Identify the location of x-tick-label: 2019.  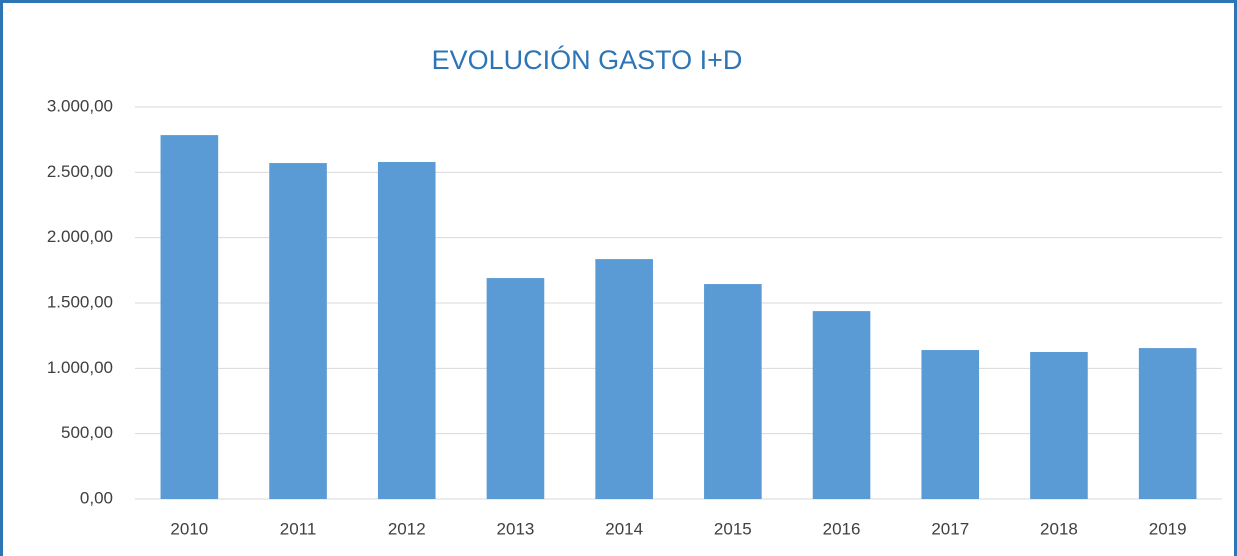
(1168, 528).